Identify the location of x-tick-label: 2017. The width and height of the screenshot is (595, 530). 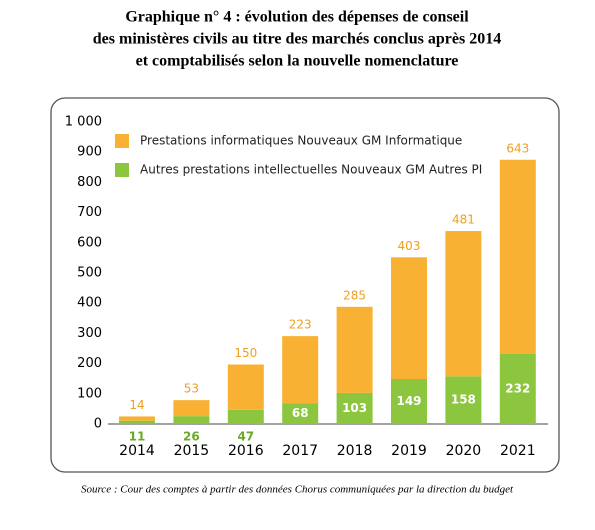
(300, 451).